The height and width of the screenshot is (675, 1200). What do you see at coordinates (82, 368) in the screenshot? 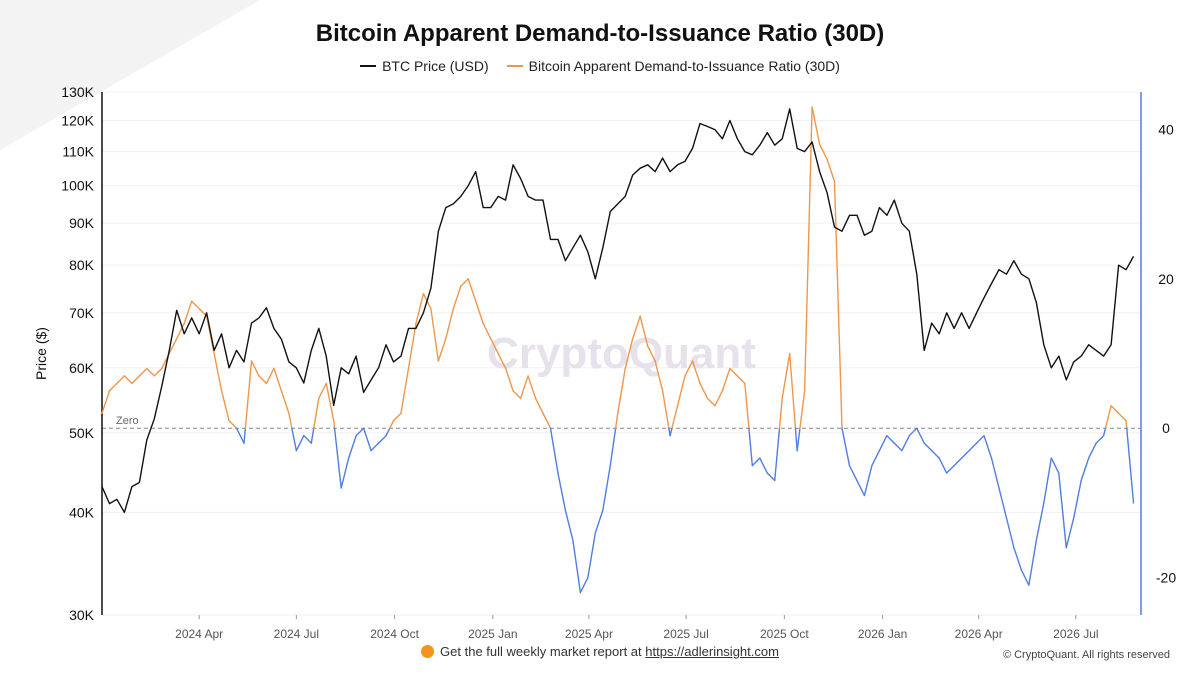
I see `left-tick-label: 60K` at bounding box center [82, 368].